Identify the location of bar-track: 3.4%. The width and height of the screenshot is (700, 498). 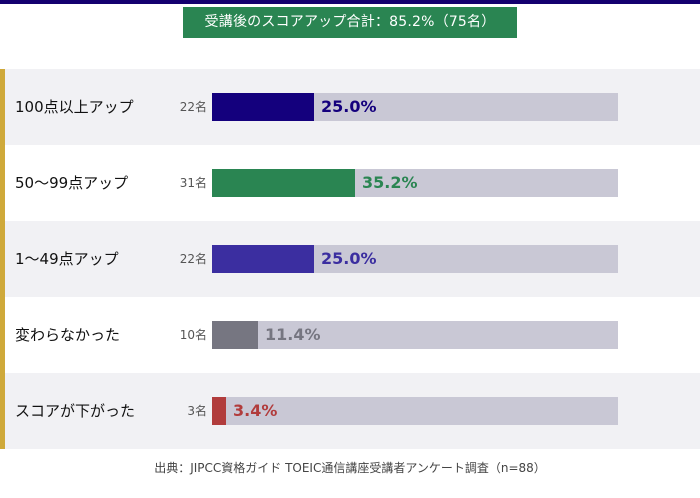
(415, 411).